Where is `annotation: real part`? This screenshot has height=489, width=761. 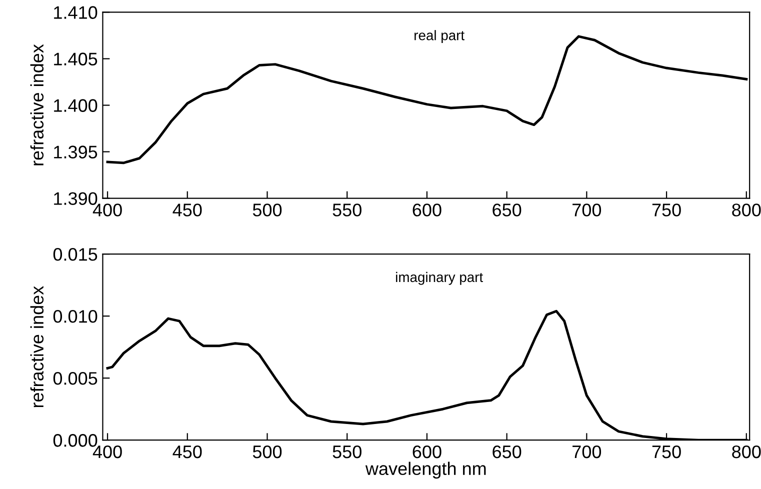
annotation: real part is located at coordinates (439, 37).